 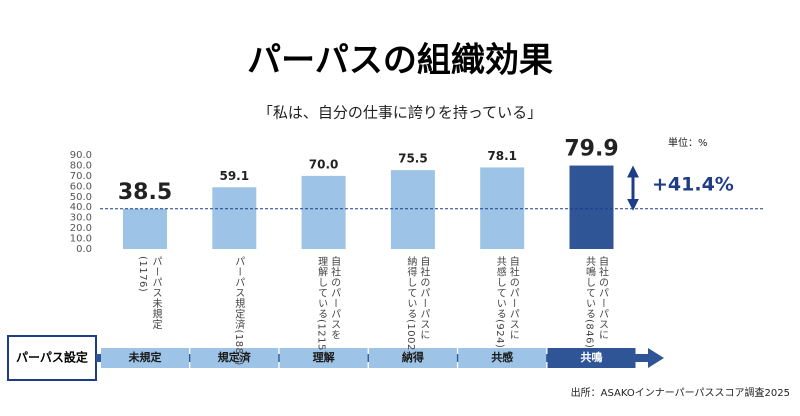 I want to click on stage-label: 納得, so click(x=413, y=357).